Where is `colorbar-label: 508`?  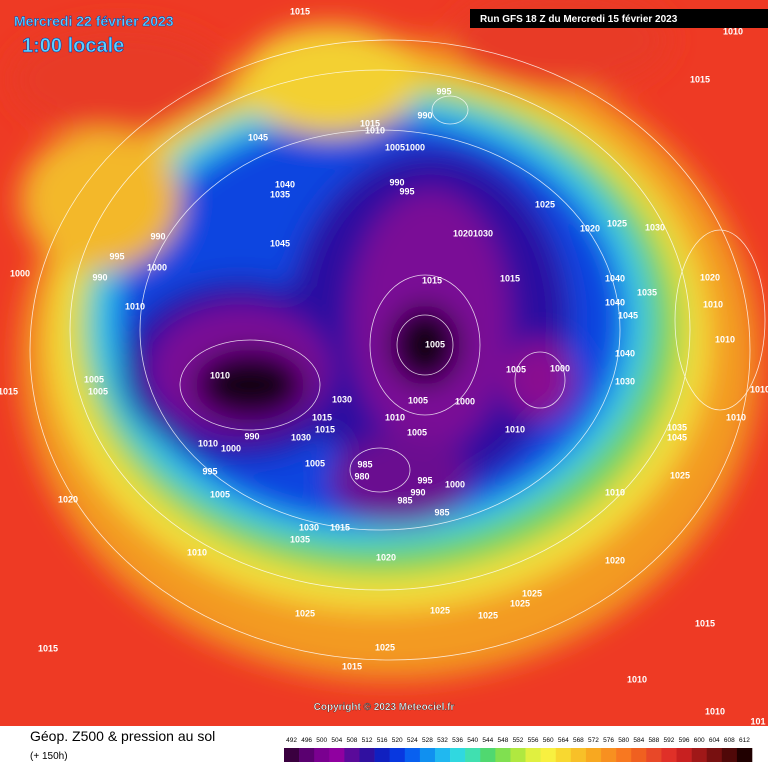 colorbar-label: 508 is located at coordinates (352, 740).